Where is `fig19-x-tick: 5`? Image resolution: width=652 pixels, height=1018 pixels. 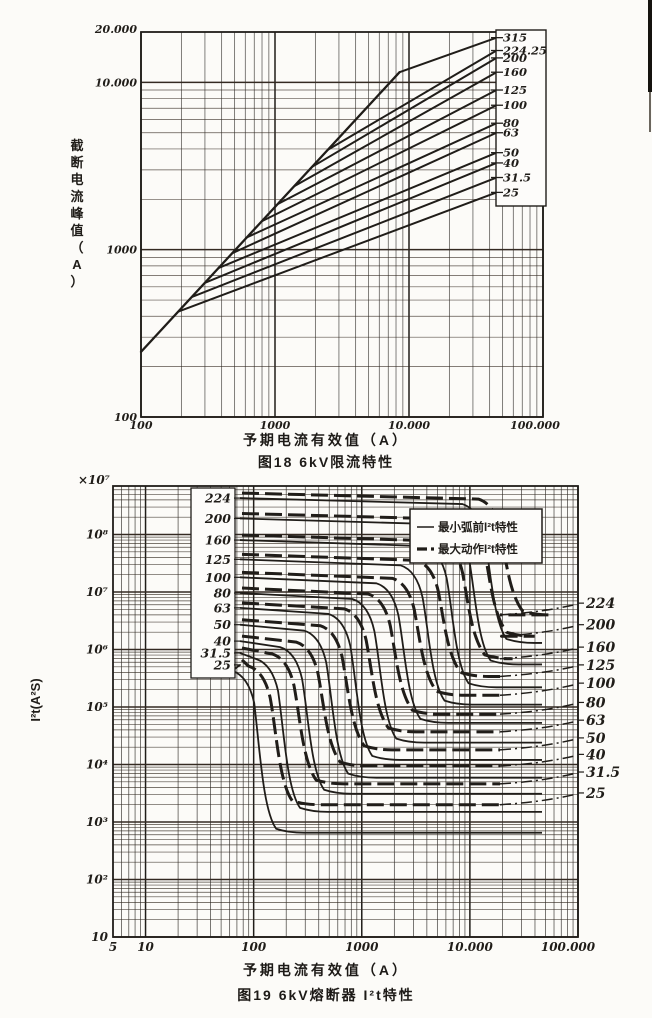
fig19-x-tick: 5 is located at coordinates (113, 947).